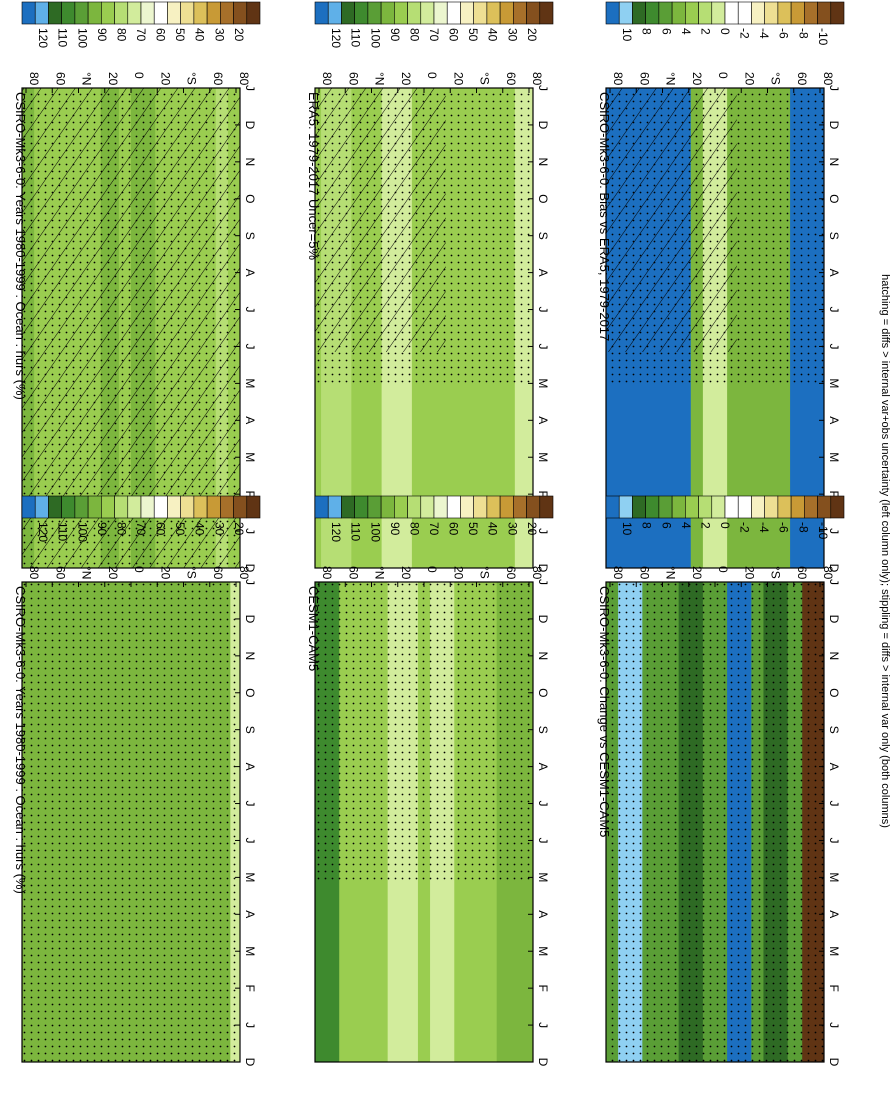 This screenshot has height=1102, width=891. I want to click on colorbar-tick-label: -4, so click(764, 527).